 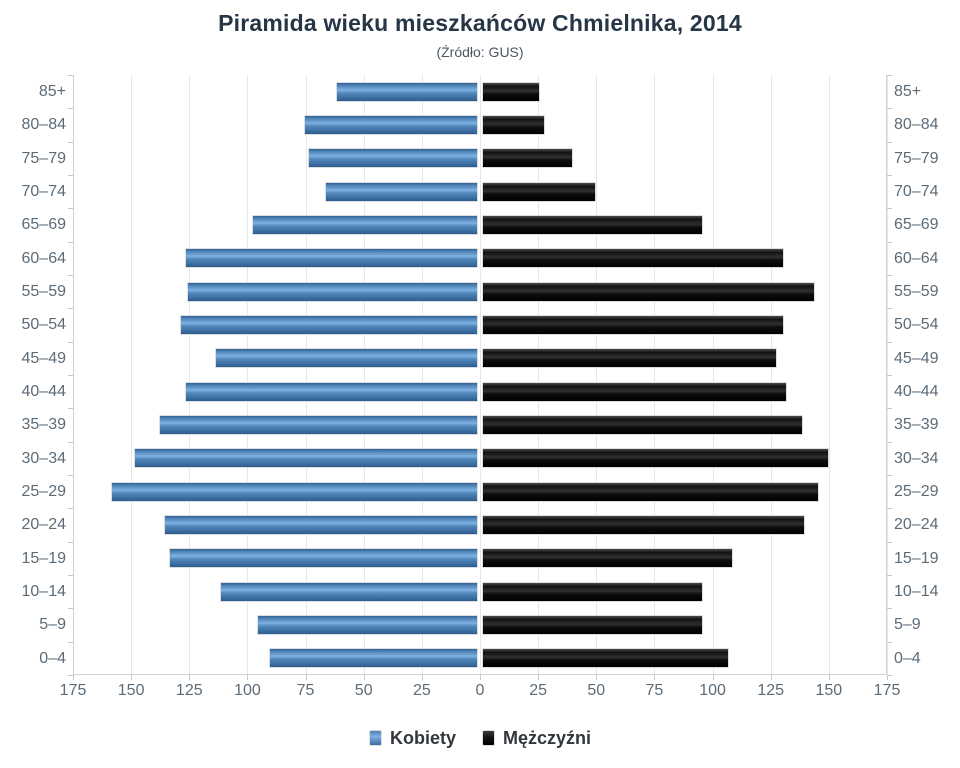 I want to click on category-label-left-15-19: 15–19, so click(x=44, y=558).